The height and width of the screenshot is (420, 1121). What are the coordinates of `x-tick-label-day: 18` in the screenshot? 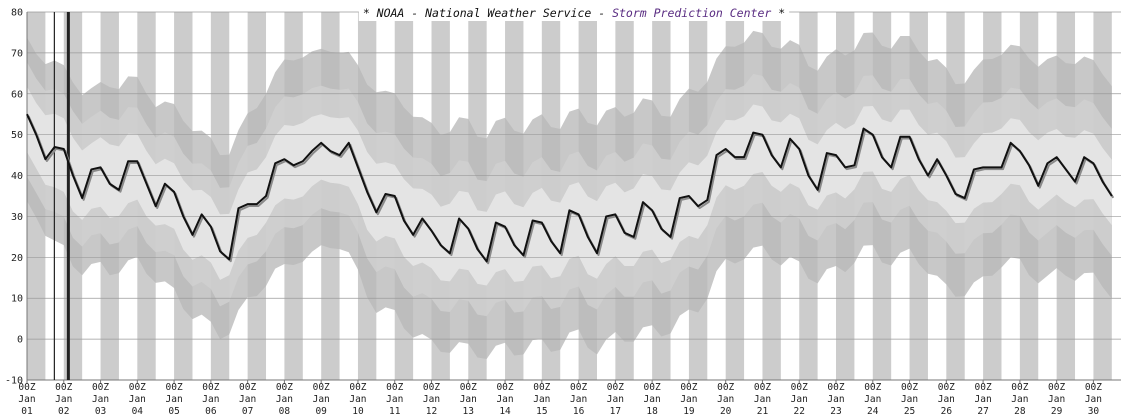 It's located at (652, 411).